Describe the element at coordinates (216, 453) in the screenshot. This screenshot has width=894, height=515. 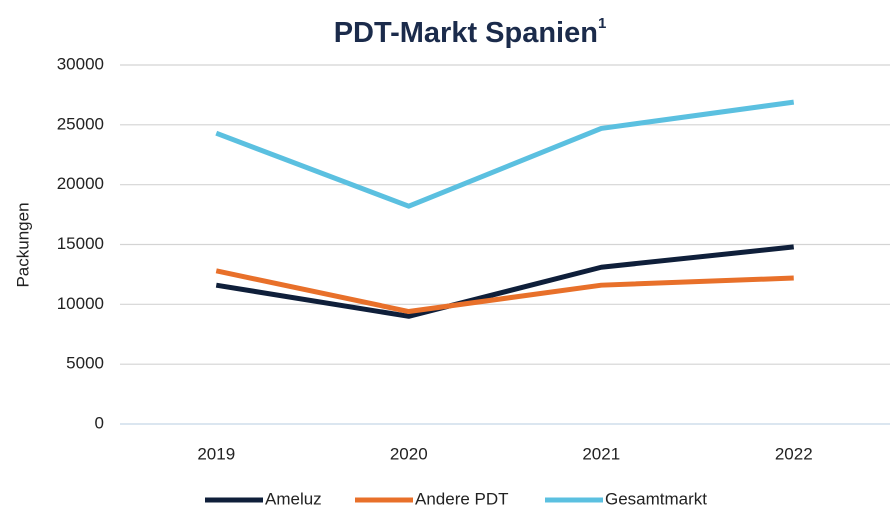
I see `x-tick-label: 2019` at that location.